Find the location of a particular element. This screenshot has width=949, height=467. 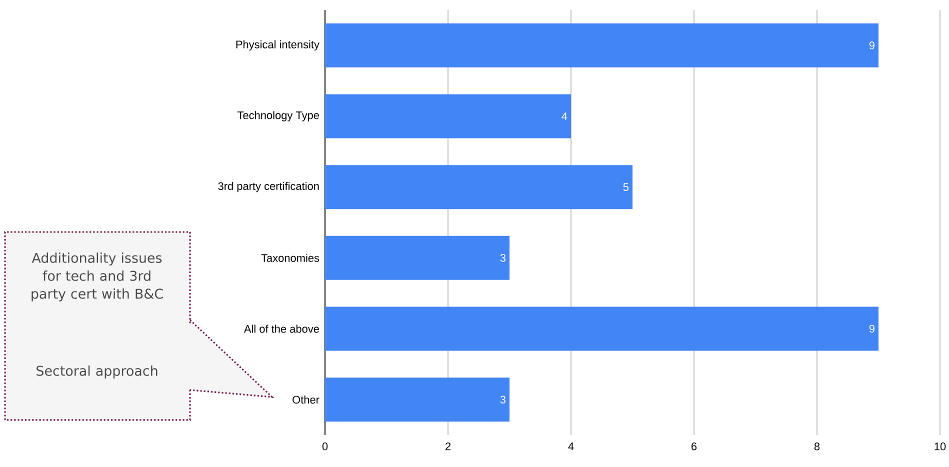

x-tick-label: 4 is located at coordinates (571, 446).